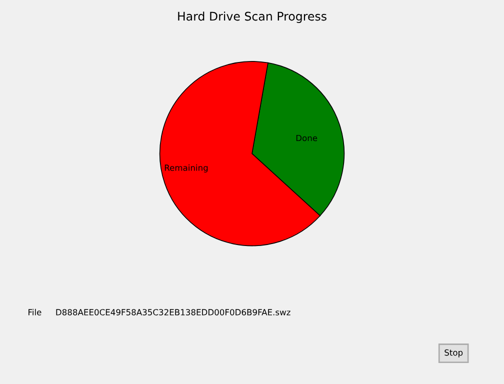 The image size is (504, 384). What do you see at coordinates (173, 312) in the screenshot?
I see `text: D888AEE0CE49F58A35C32EB138EDD00F0D6B9FAE.swz` at bounding box center [173, 312].